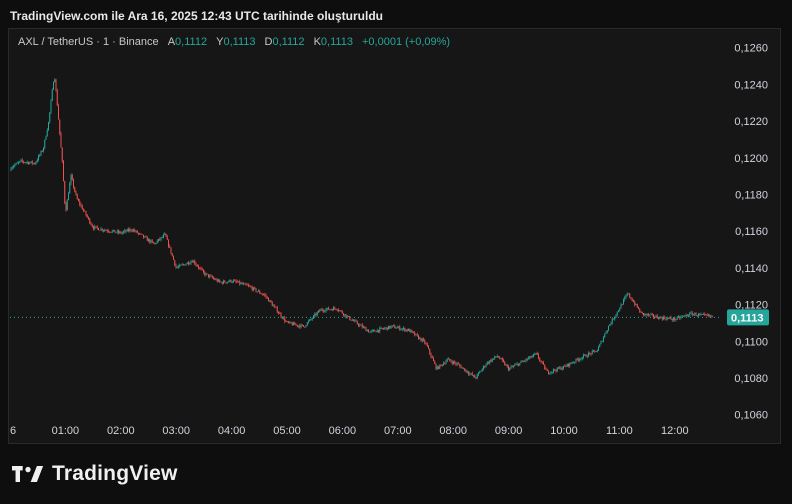 The image size is (792, 504). I want to click on y-tick-label: 0,1240, so click(751, 85).